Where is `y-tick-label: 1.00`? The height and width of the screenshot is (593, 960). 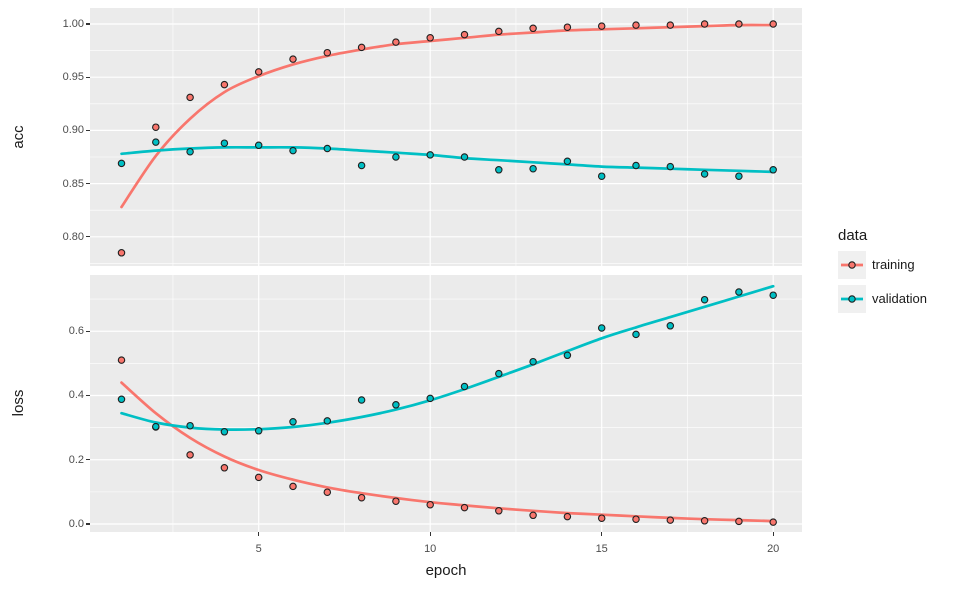
y-tick-label: 1.00 is located at coordinates (73, 24).